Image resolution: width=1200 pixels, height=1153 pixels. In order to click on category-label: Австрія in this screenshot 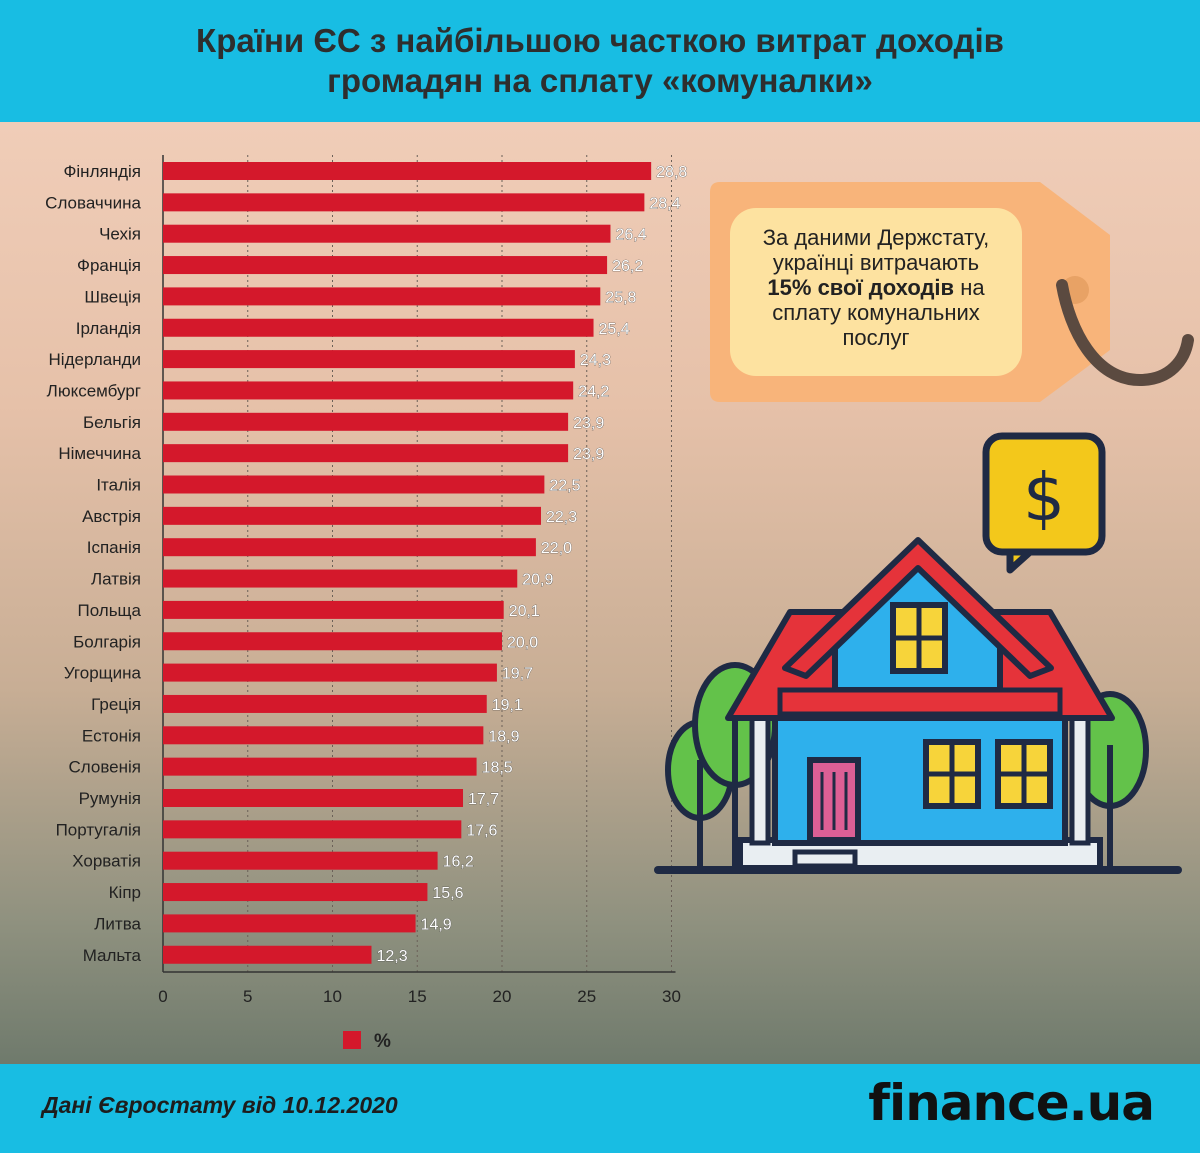, I will do `click(111, 516)`.